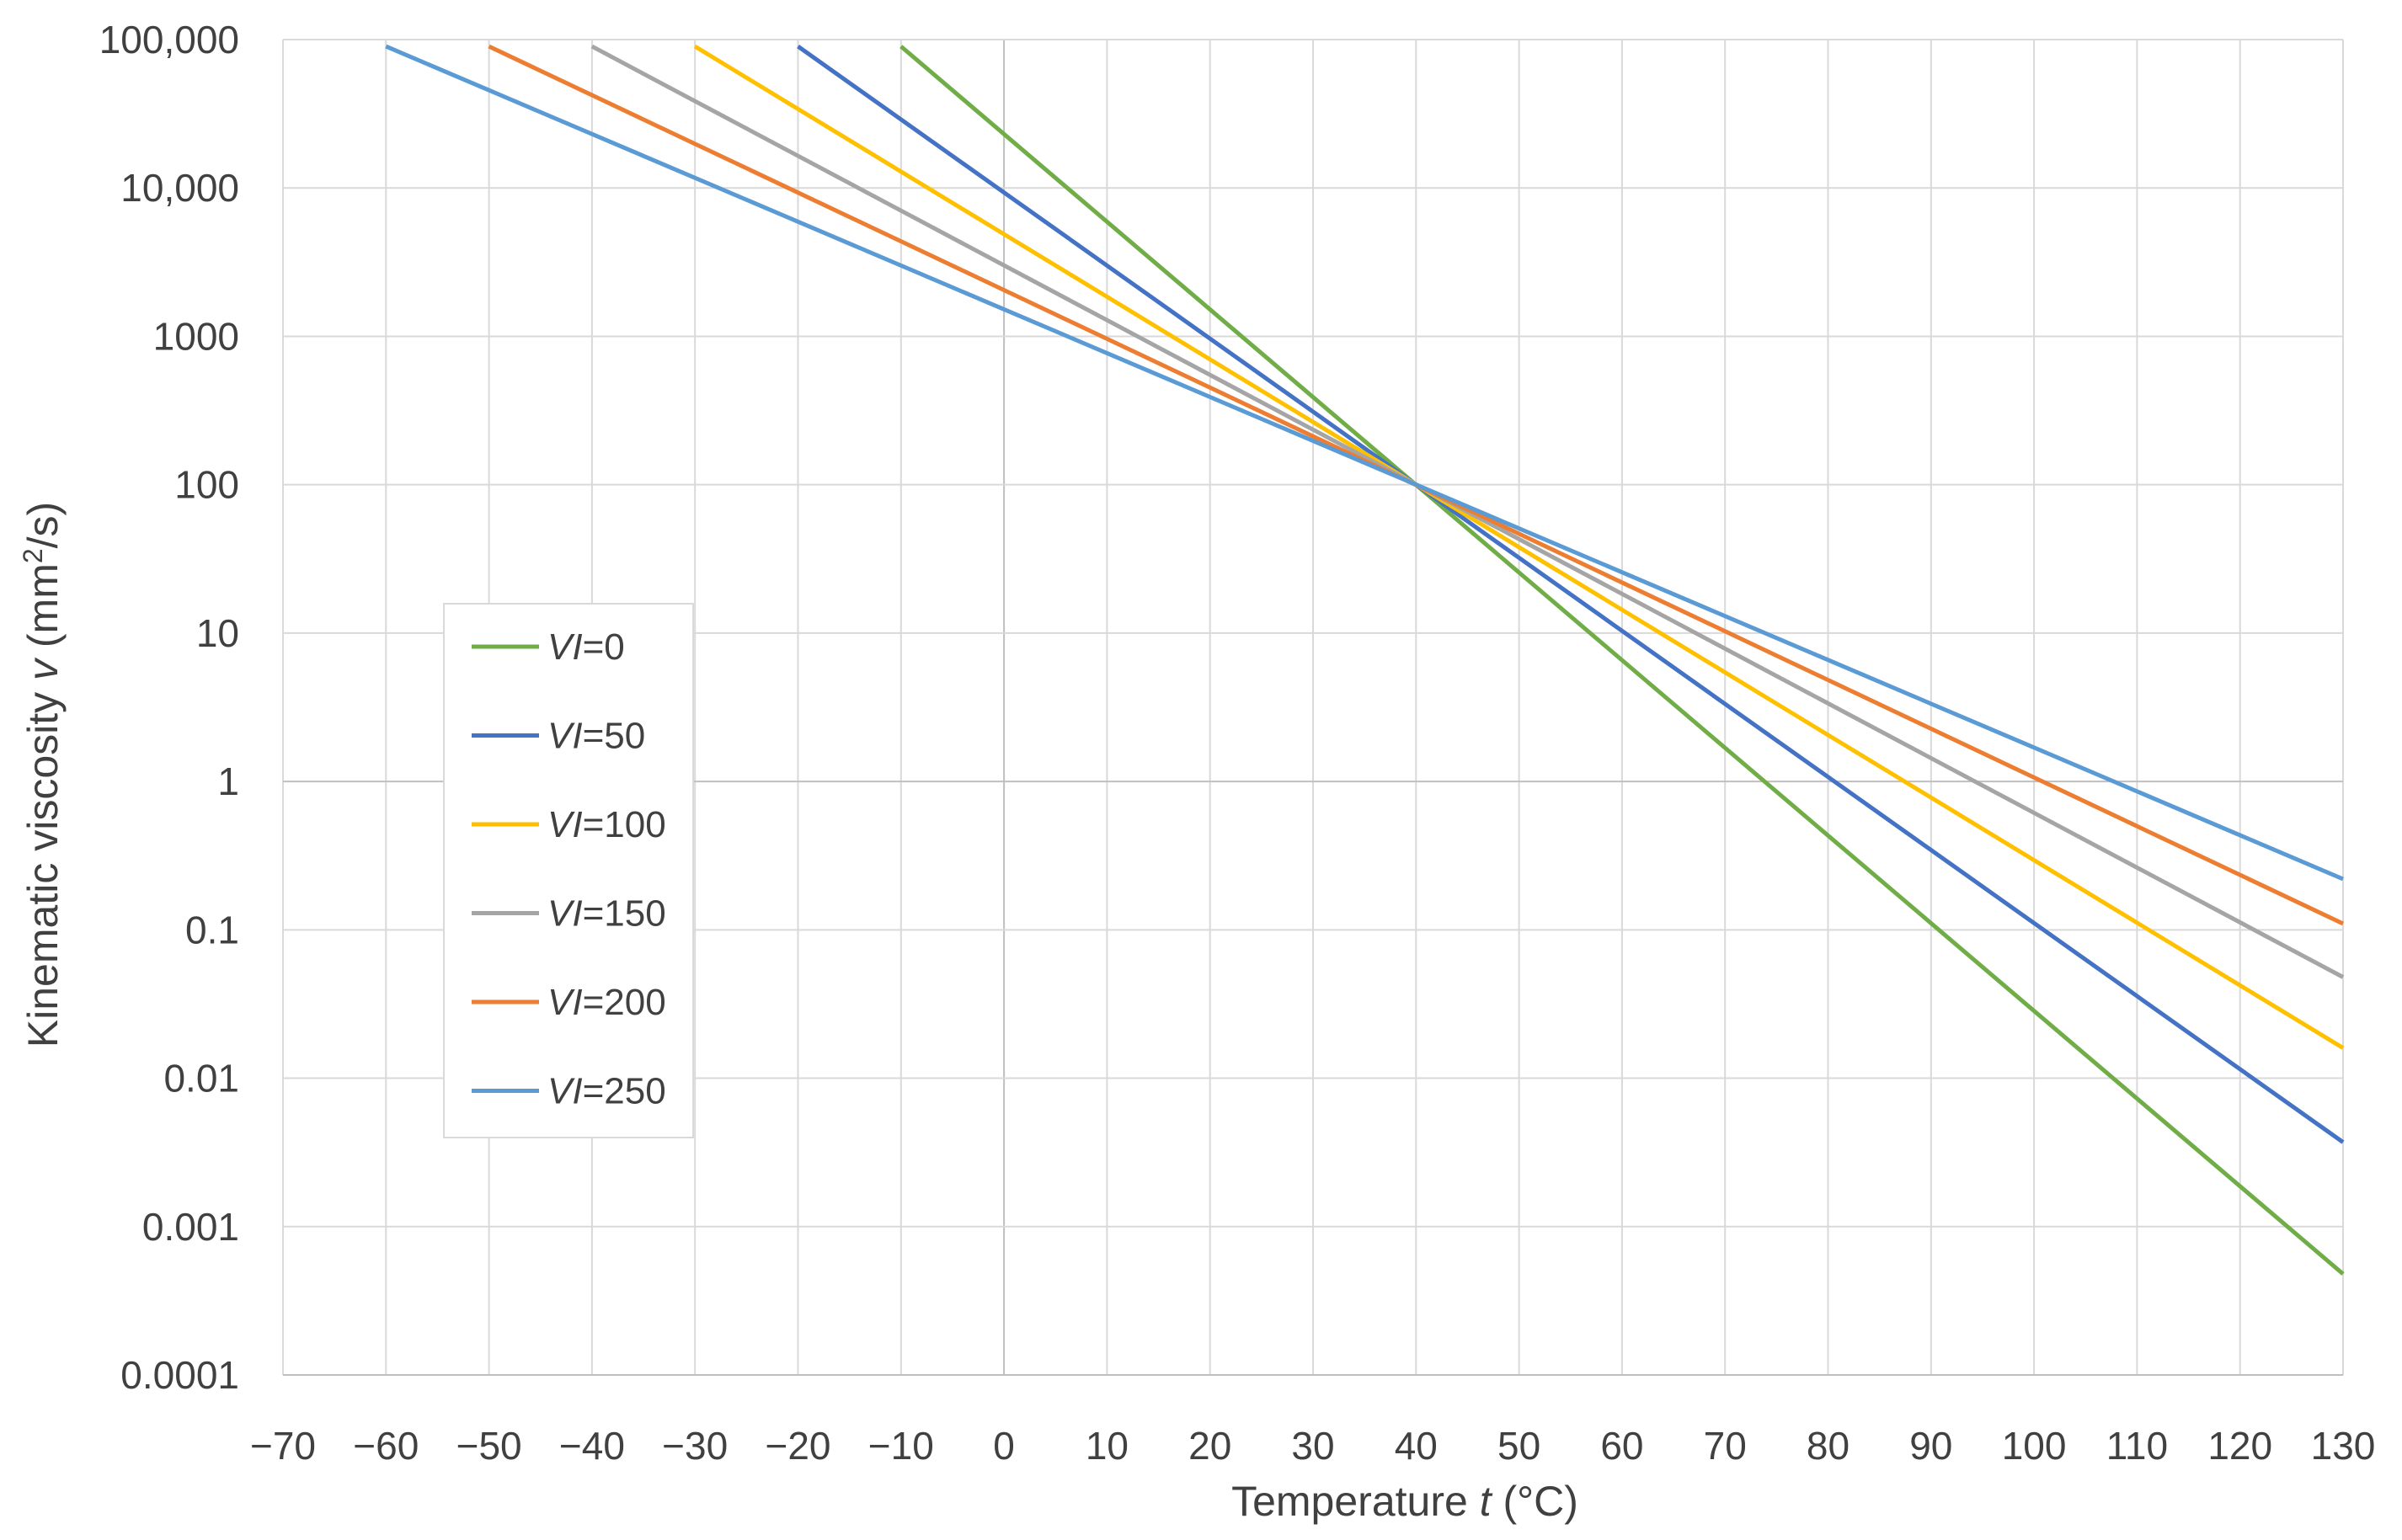  I want to click on x-tick-label: 50, so click(1518, 1446).